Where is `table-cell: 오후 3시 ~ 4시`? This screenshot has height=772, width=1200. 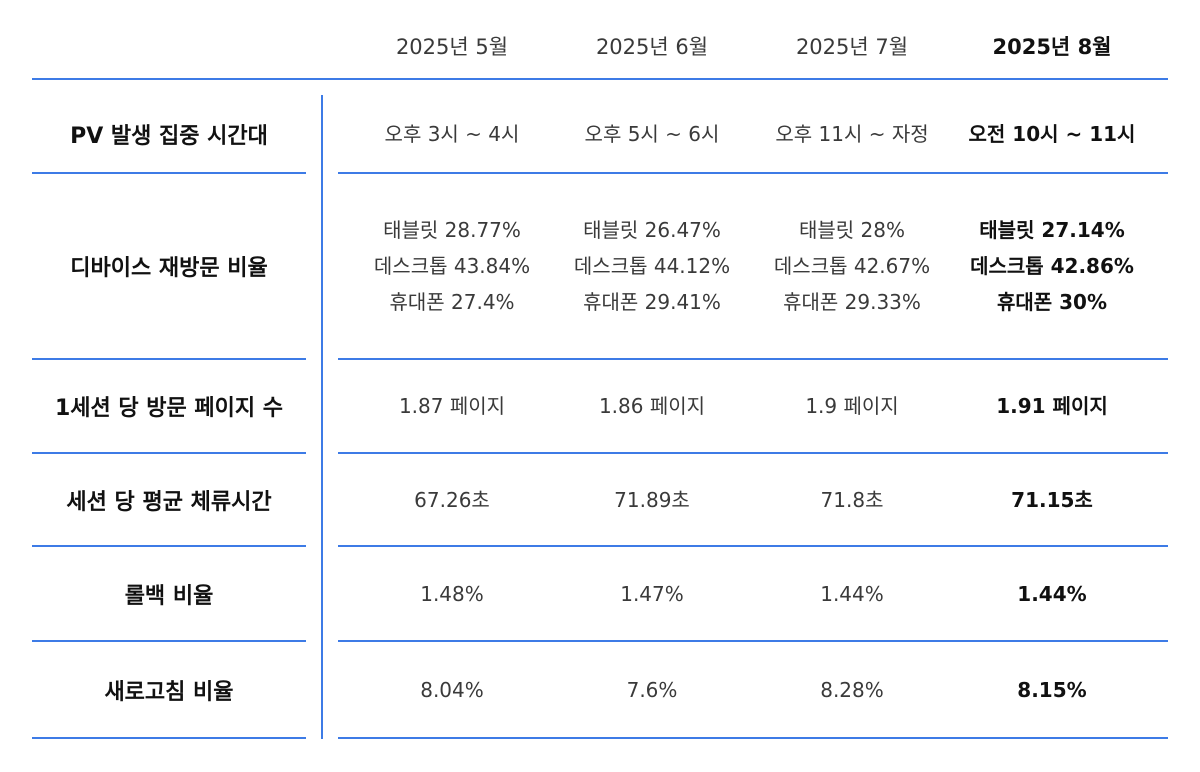
table-cell: 오후 3시 ~ 4시 is located at coordinates (452, 133).